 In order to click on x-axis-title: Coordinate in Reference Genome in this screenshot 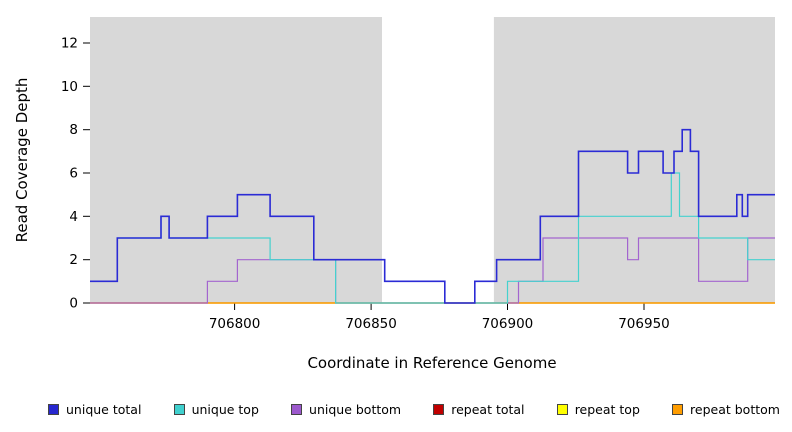, I will do `click(431, 363)`.